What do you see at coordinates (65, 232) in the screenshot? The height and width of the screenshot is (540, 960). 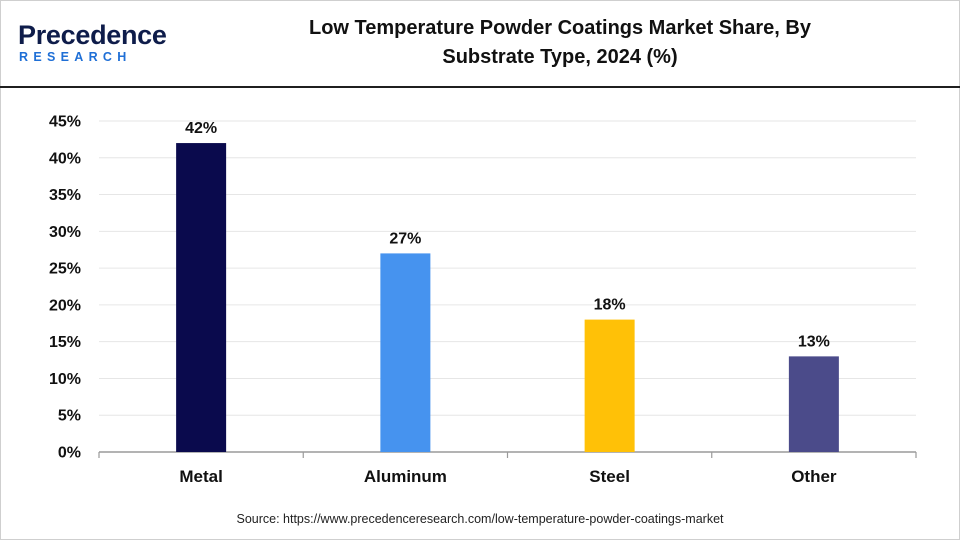 I see `y-tick-label: 30%` at bounding box center [65, 232].